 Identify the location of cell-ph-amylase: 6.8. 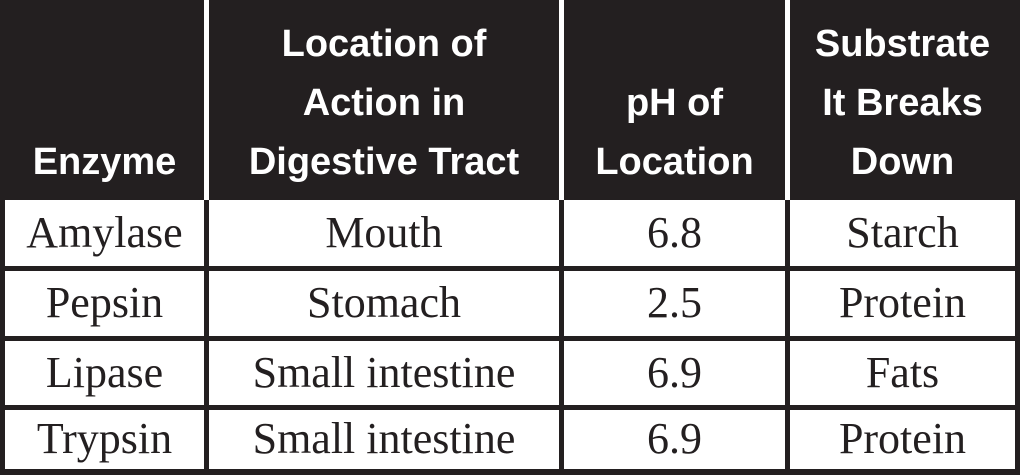
(672, 233).